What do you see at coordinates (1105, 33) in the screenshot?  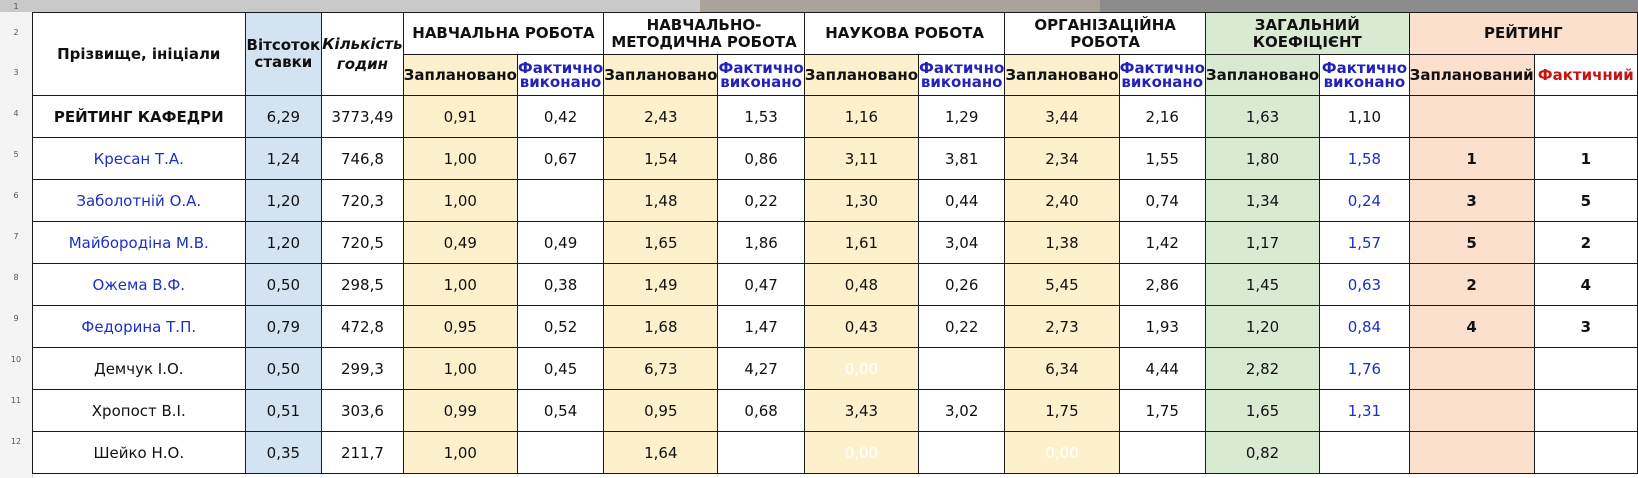 I see `header-organizational-cell: ОРГАНІЗАЦІЙНА РОБОТА` at bounding box center [1105, 33].